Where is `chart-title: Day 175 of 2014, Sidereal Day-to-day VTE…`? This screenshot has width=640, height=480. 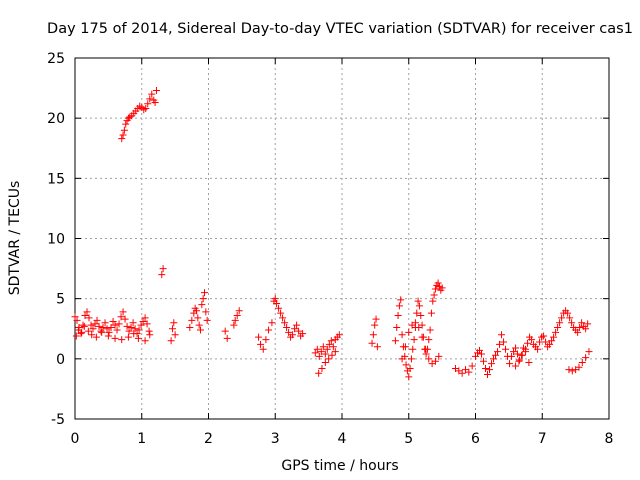 chart-title: Day 175 of 2014, Sidereal Day-to-day VTE… is located at coordinates (340, 29).